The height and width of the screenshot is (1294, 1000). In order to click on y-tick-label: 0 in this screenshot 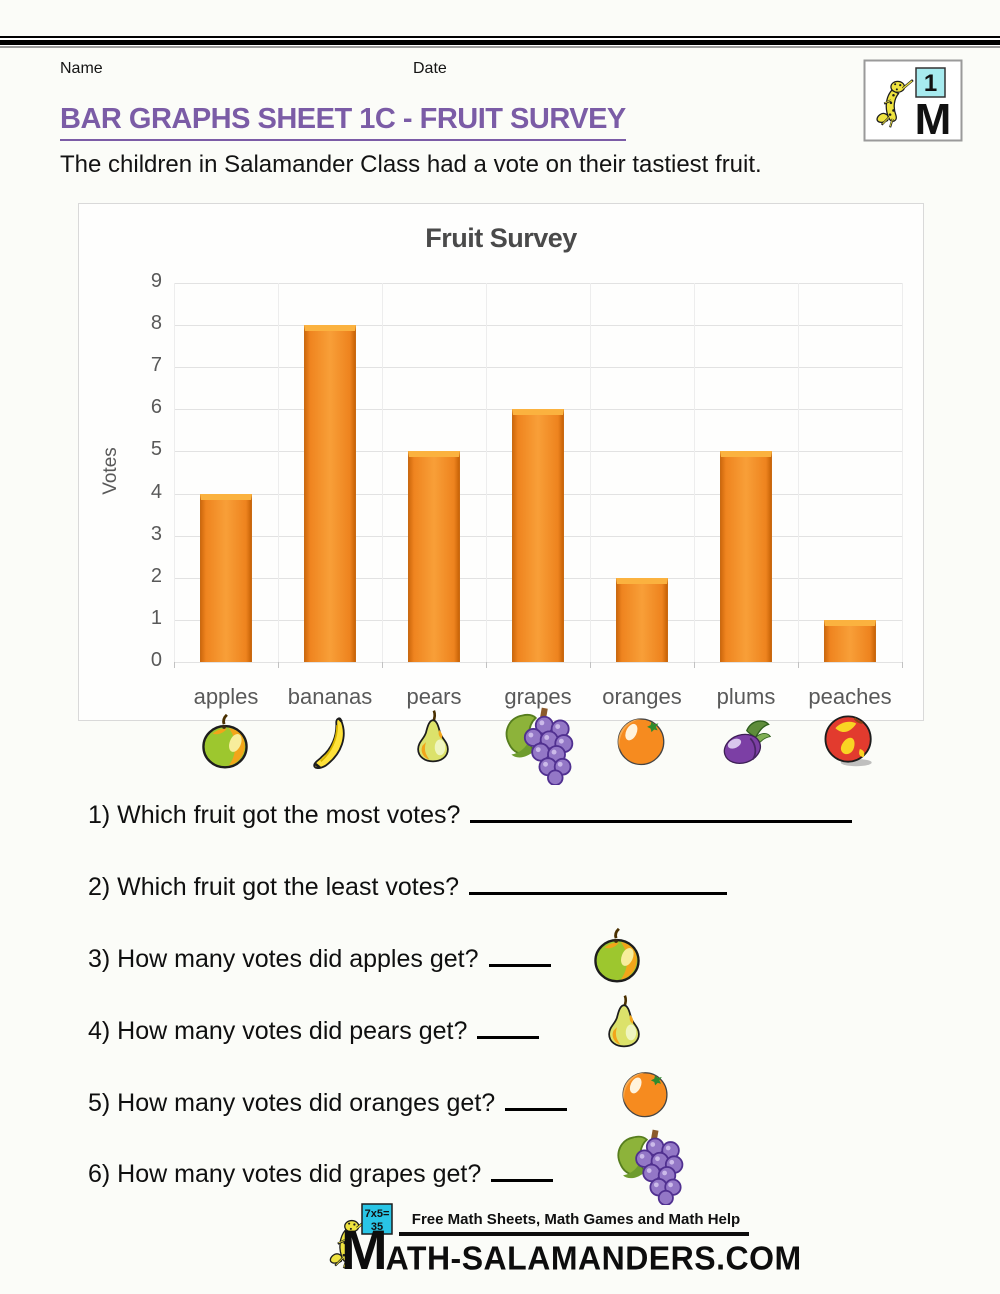, I will do `click(156, 660)`.